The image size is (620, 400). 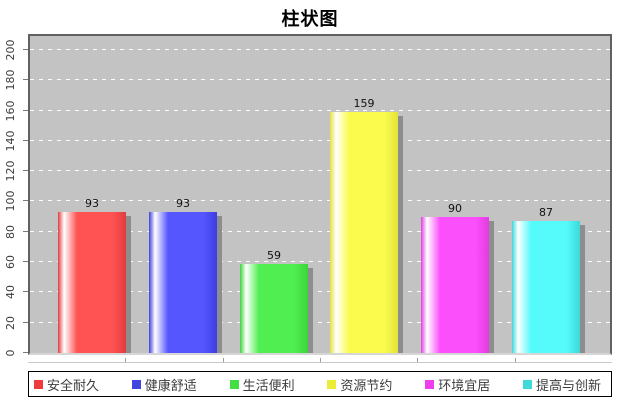 What do you see at coordinates (364, 225) in the screenshot?
I see `bar-4: 159` at bounding box center [364, 225].